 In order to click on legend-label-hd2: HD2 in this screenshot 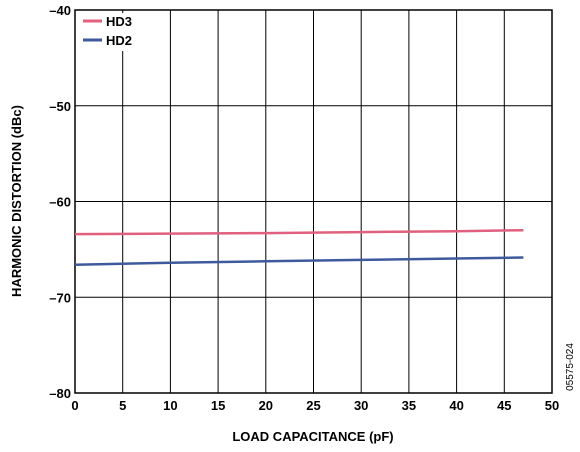, I will do `click(119, 40)`.